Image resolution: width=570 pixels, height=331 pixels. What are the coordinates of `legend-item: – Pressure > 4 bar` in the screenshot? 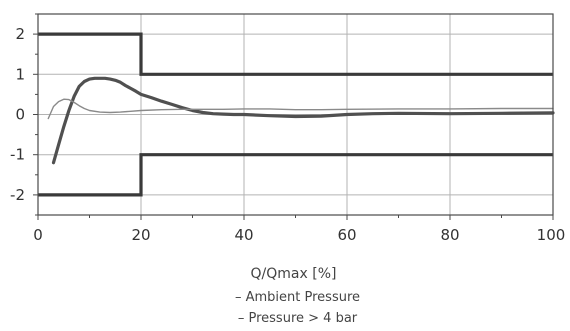 It's located at (298, 318).